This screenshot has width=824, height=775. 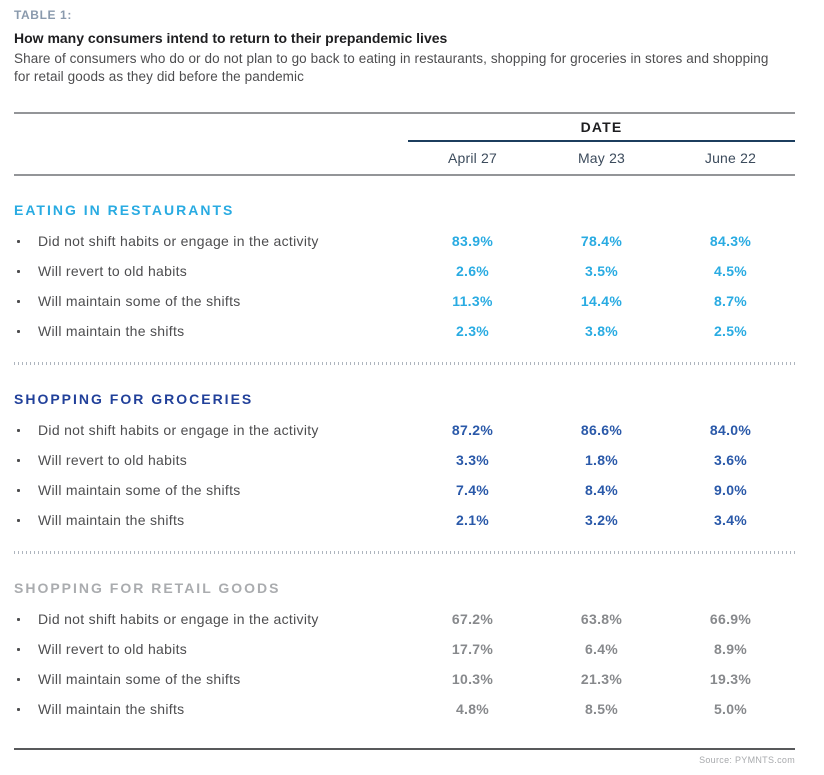 I want to click on top-rule, so click(x=404, y=113).